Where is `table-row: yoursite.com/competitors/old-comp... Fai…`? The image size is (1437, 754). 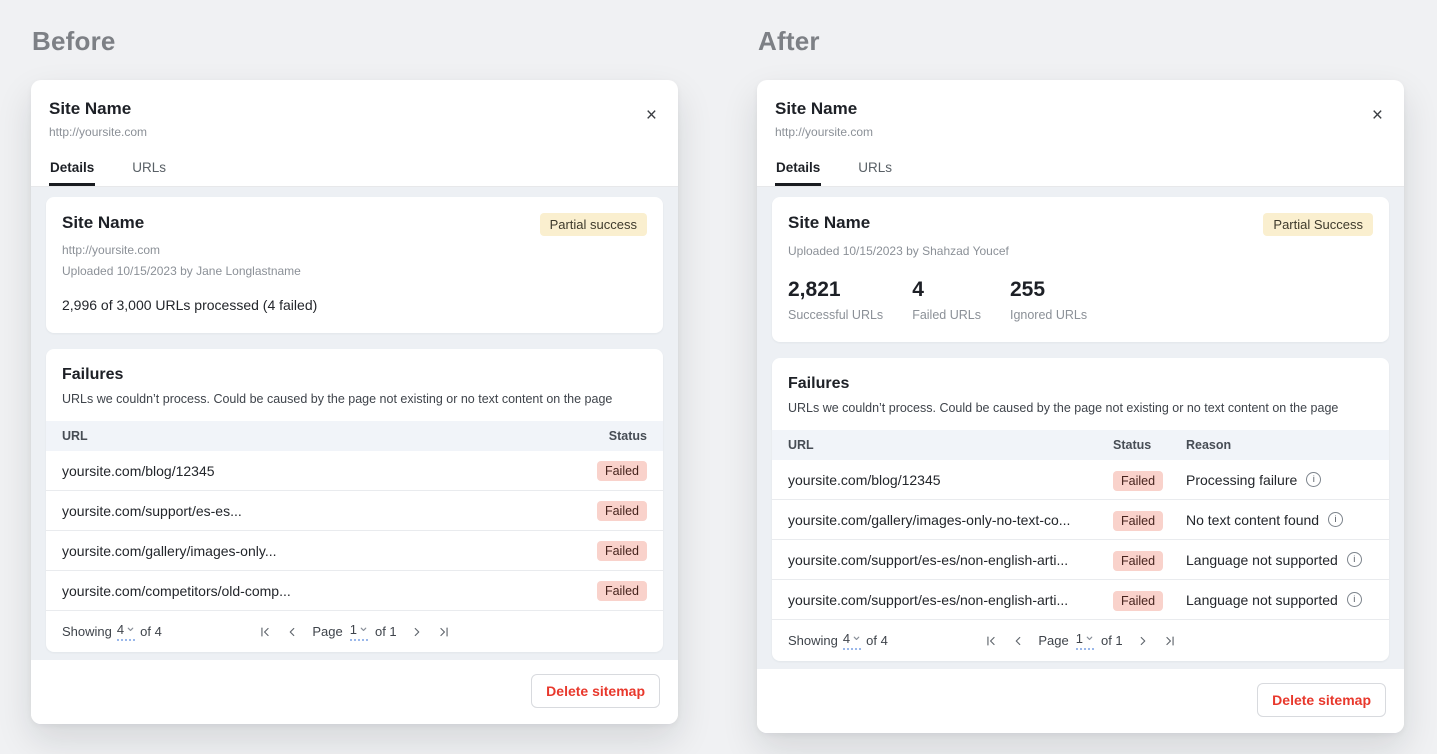
table-row: yoursite.com/competitors/old-comp... Fai… is located at coordinates (354, 591).